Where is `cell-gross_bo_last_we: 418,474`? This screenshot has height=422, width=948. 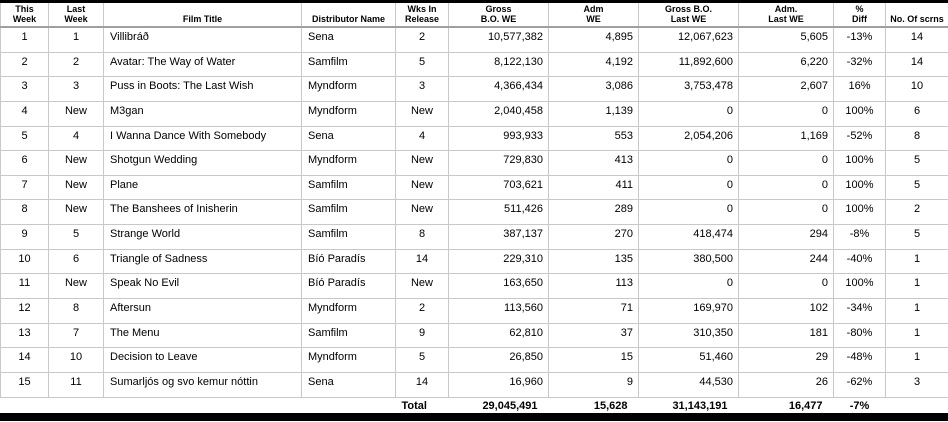 cell-gross_bo_last_we: 418,474 is located at coordinates (688, 237).